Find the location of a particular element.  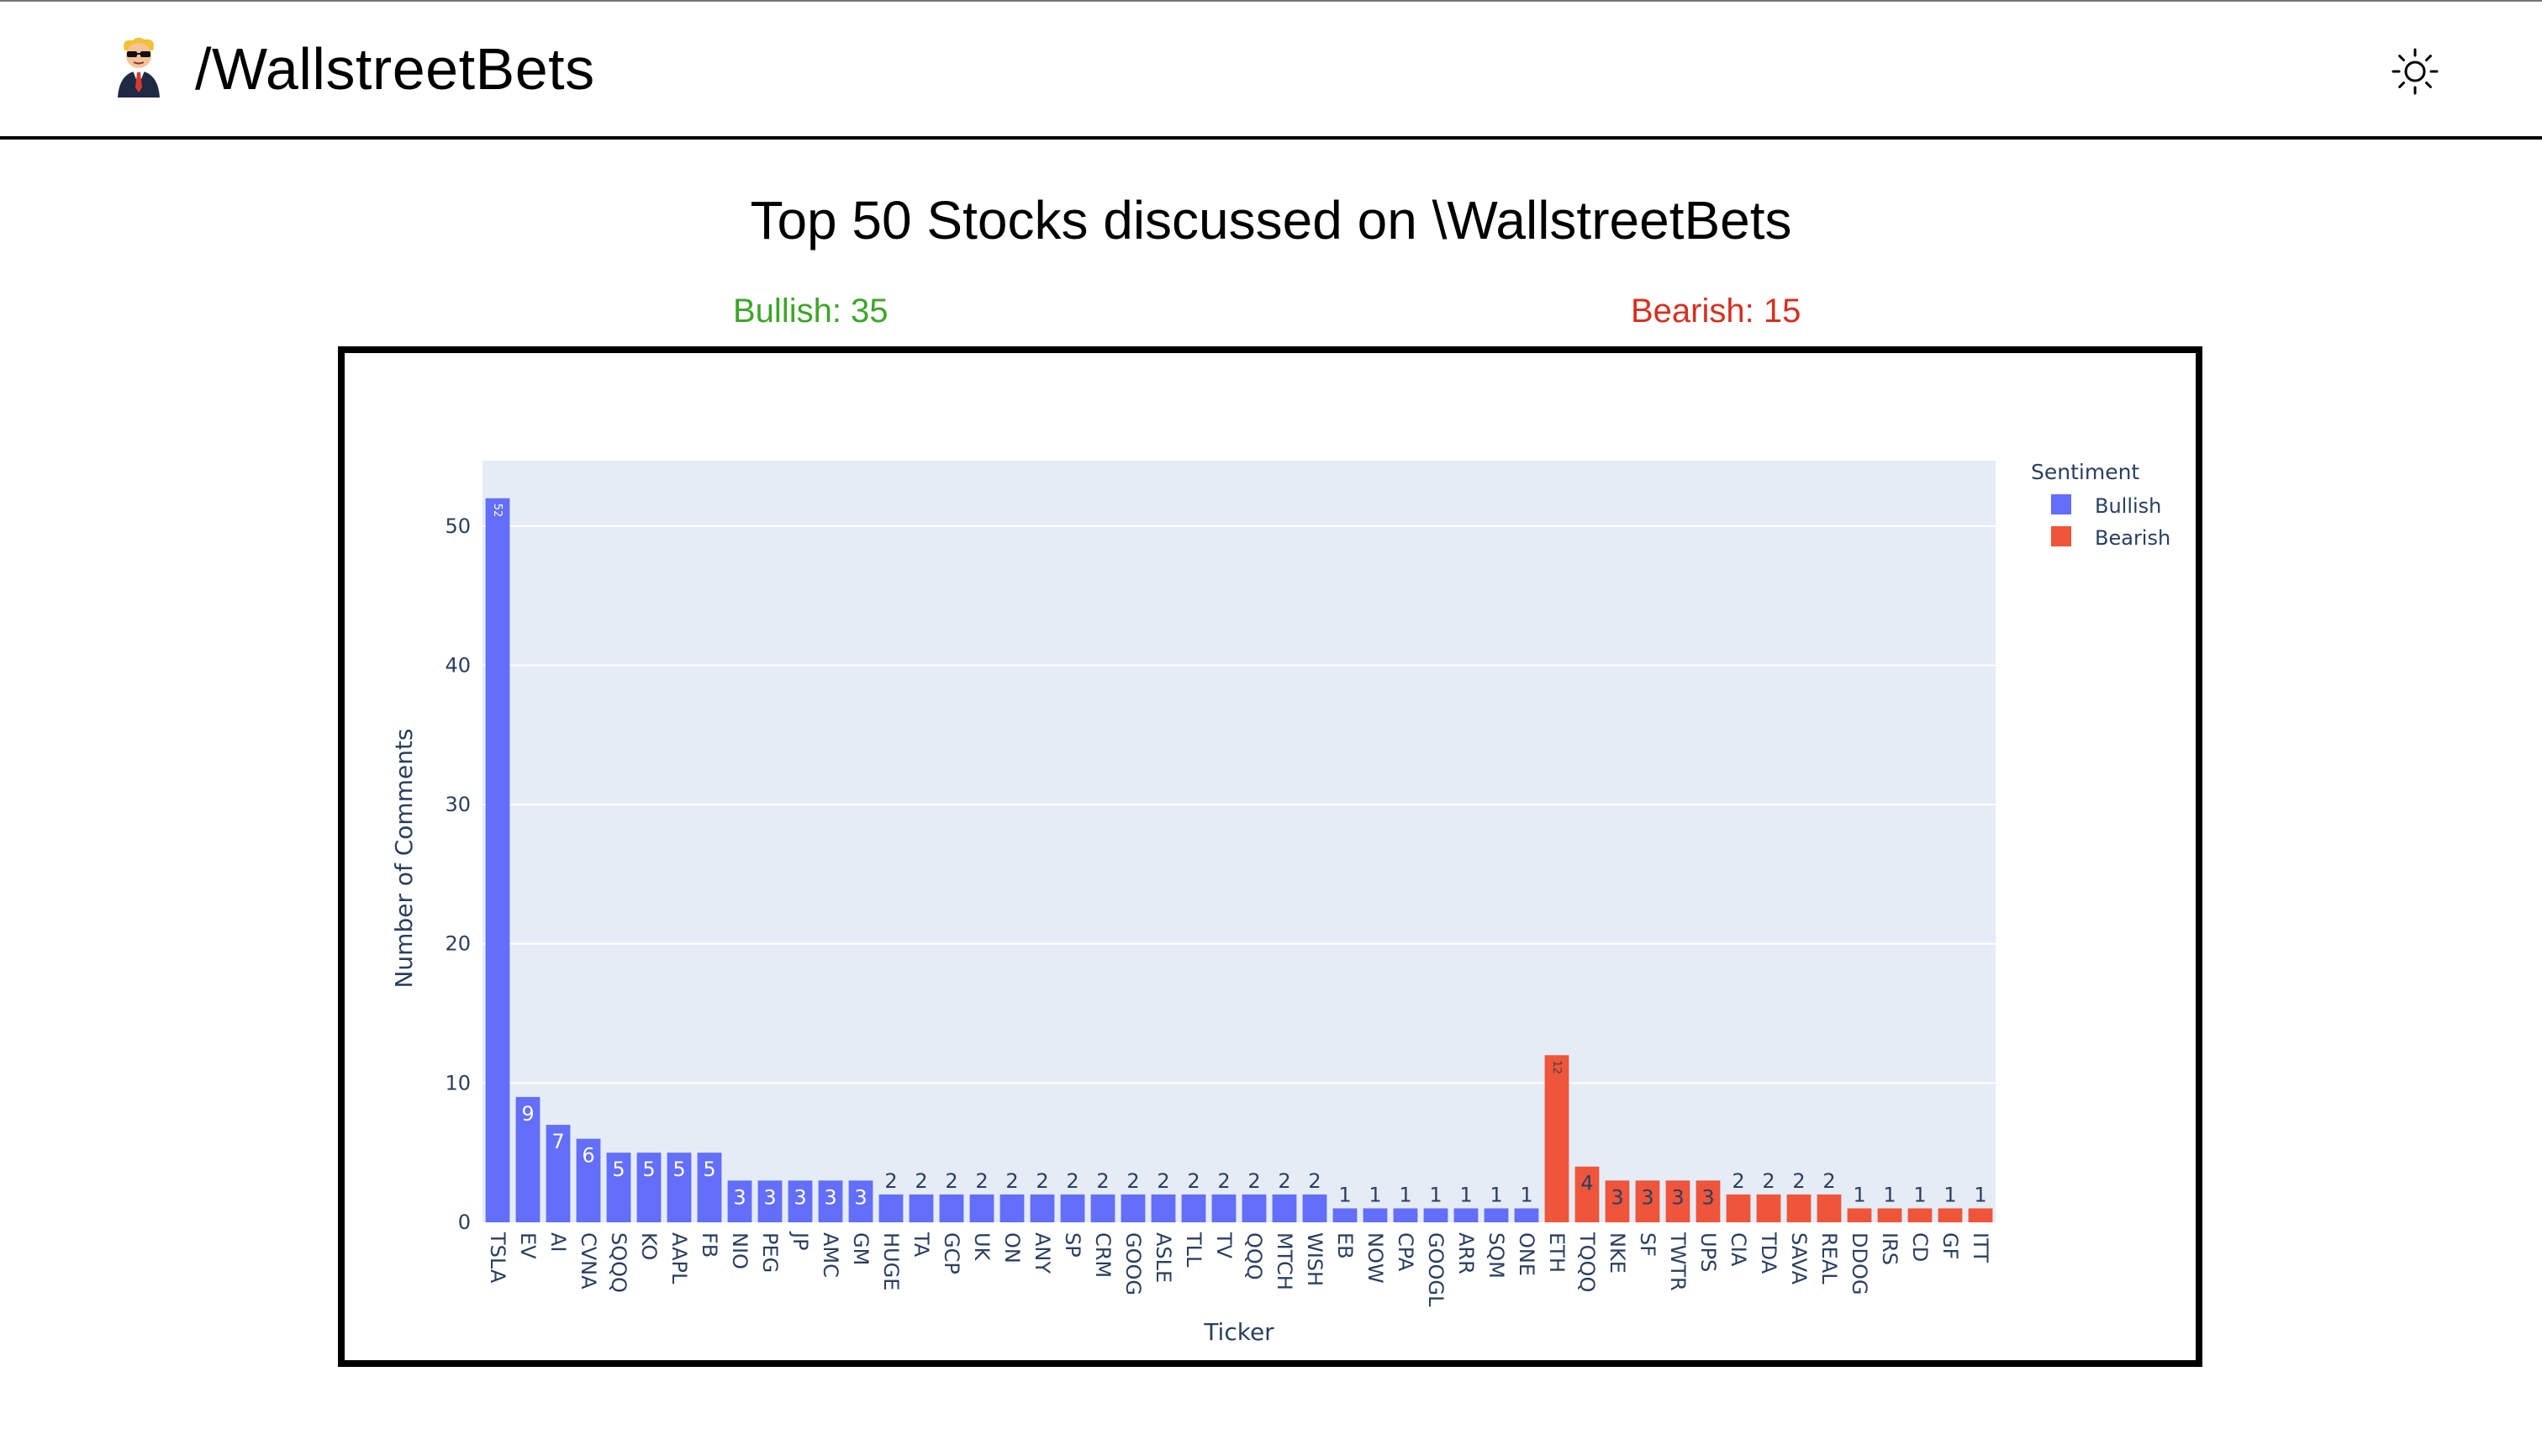

y-tick-label: 50 is located at coordinates (458, 526).